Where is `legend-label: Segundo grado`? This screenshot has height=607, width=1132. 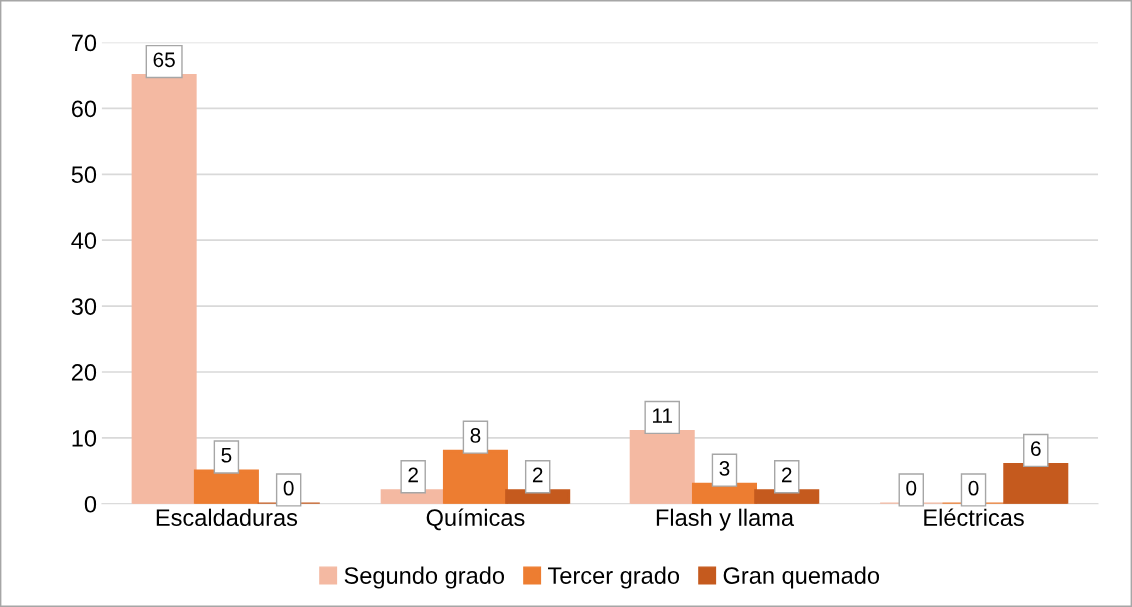 legend-label: Segundo grado is located at coordinates (424, 577).